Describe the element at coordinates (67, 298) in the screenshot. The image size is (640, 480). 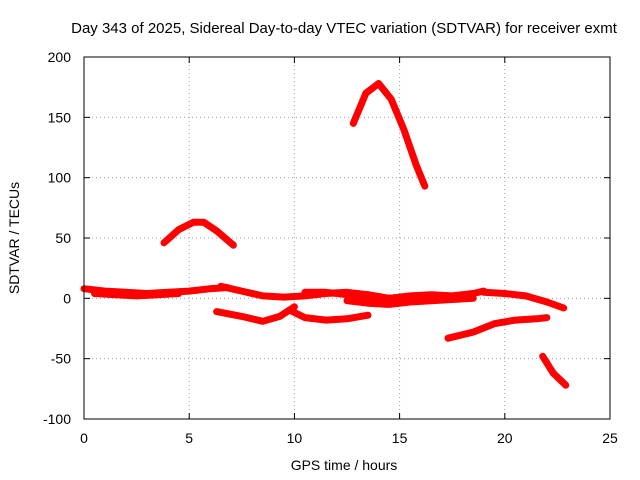
I see `y-tick-label: 0` at that location.